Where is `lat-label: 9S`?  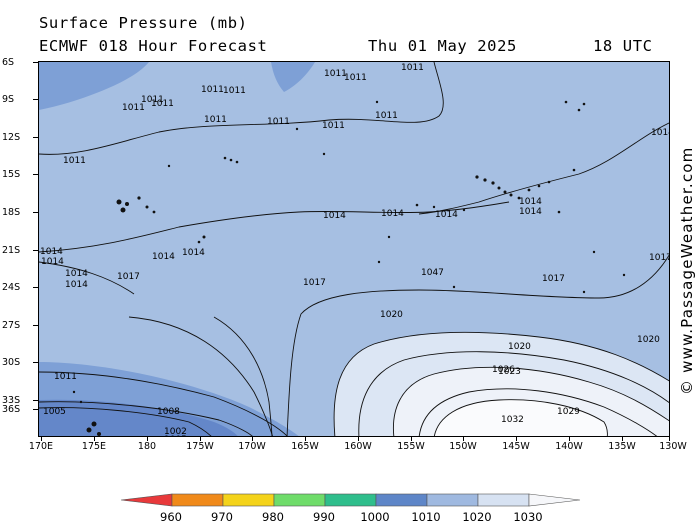 lat-label: 9S is located at coordinates (8, 99).